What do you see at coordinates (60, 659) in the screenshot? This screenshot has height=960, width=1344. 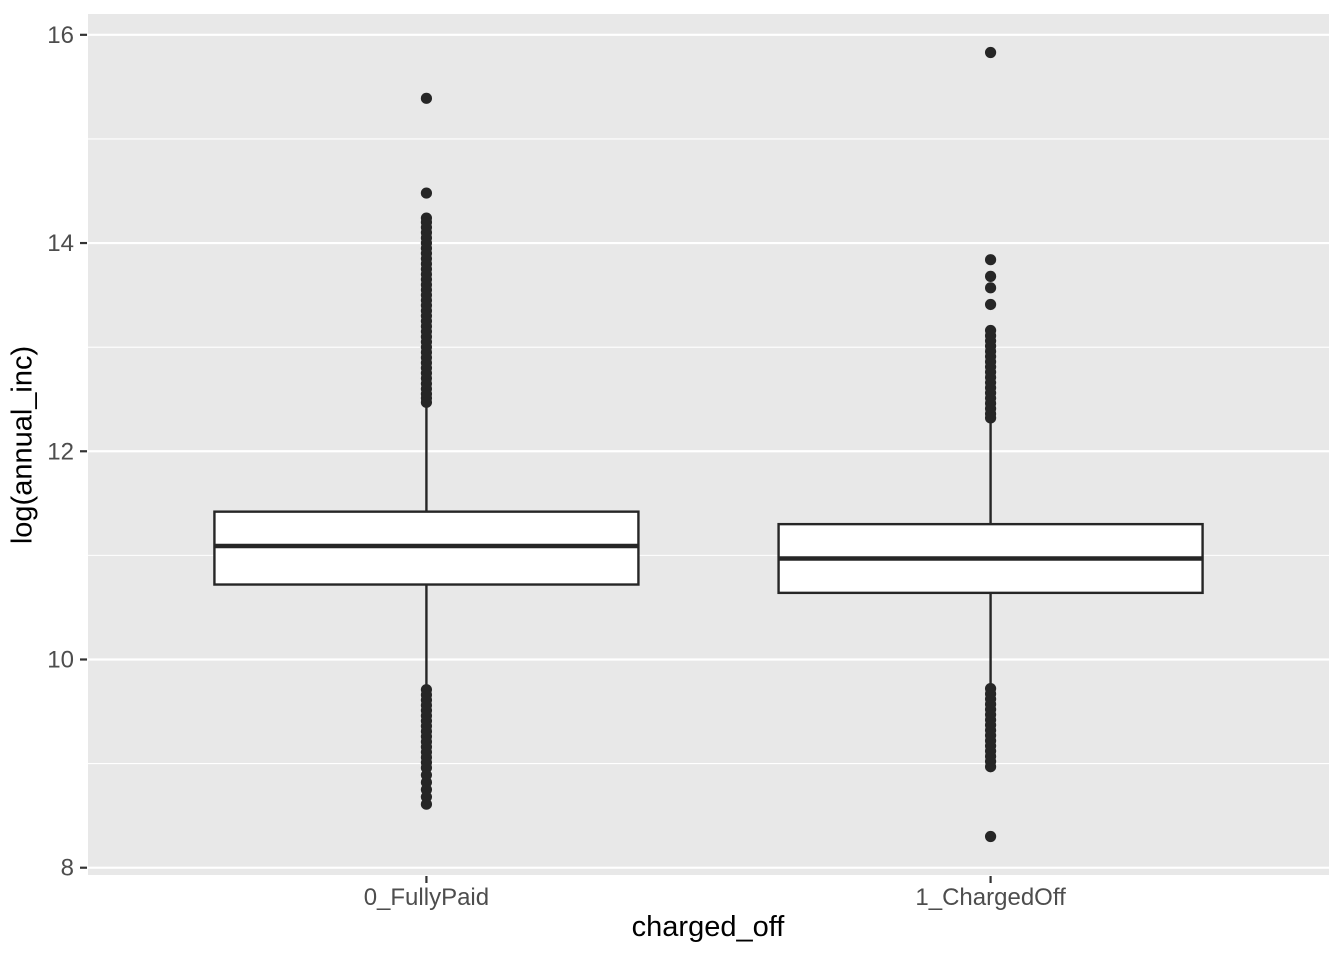 I see `y-tick-label: 10` at bounding box center [60, 659].